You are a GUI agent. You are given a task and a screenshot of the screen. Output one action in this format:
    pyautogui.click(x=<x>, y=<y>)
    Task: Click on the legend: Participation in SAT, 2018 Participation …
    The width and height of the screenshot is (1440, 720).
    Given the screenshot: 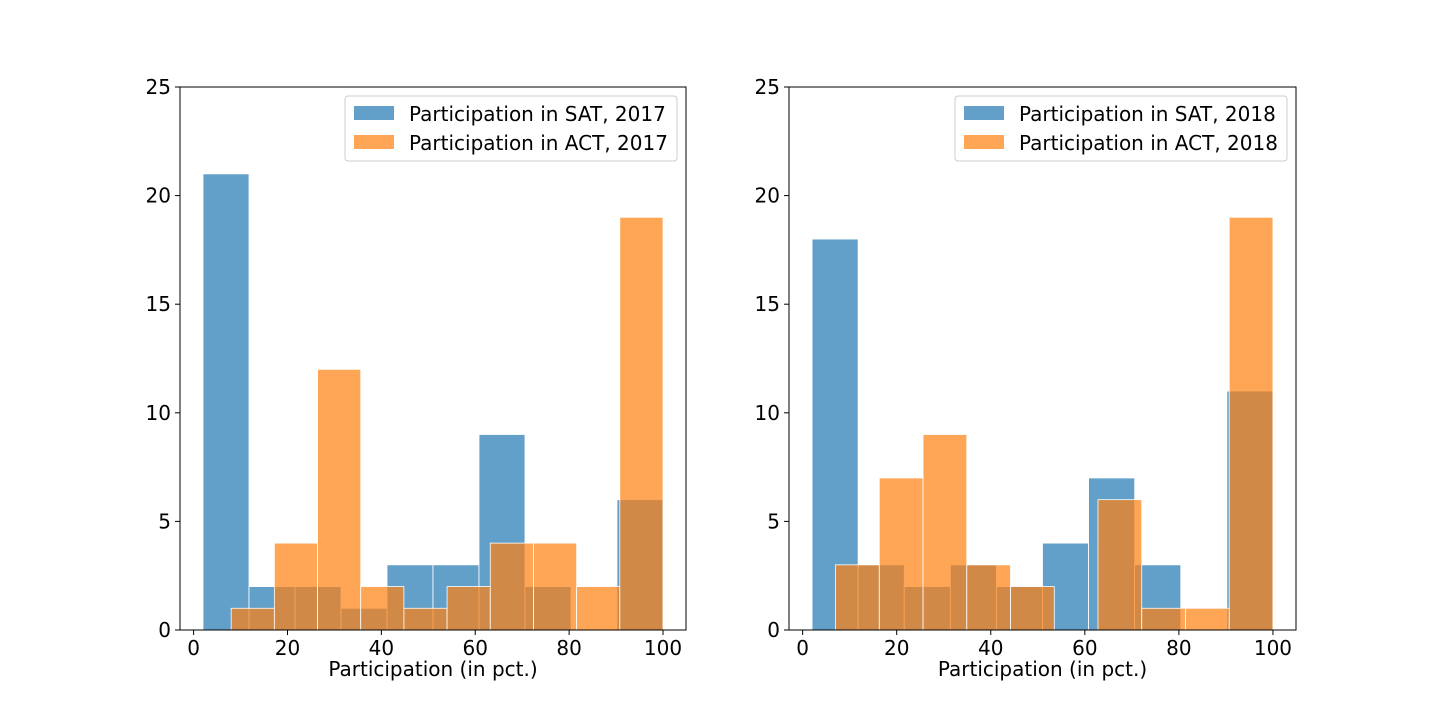 What is the action you would take?
    pyautogui.click(x=1121, y=128)
    